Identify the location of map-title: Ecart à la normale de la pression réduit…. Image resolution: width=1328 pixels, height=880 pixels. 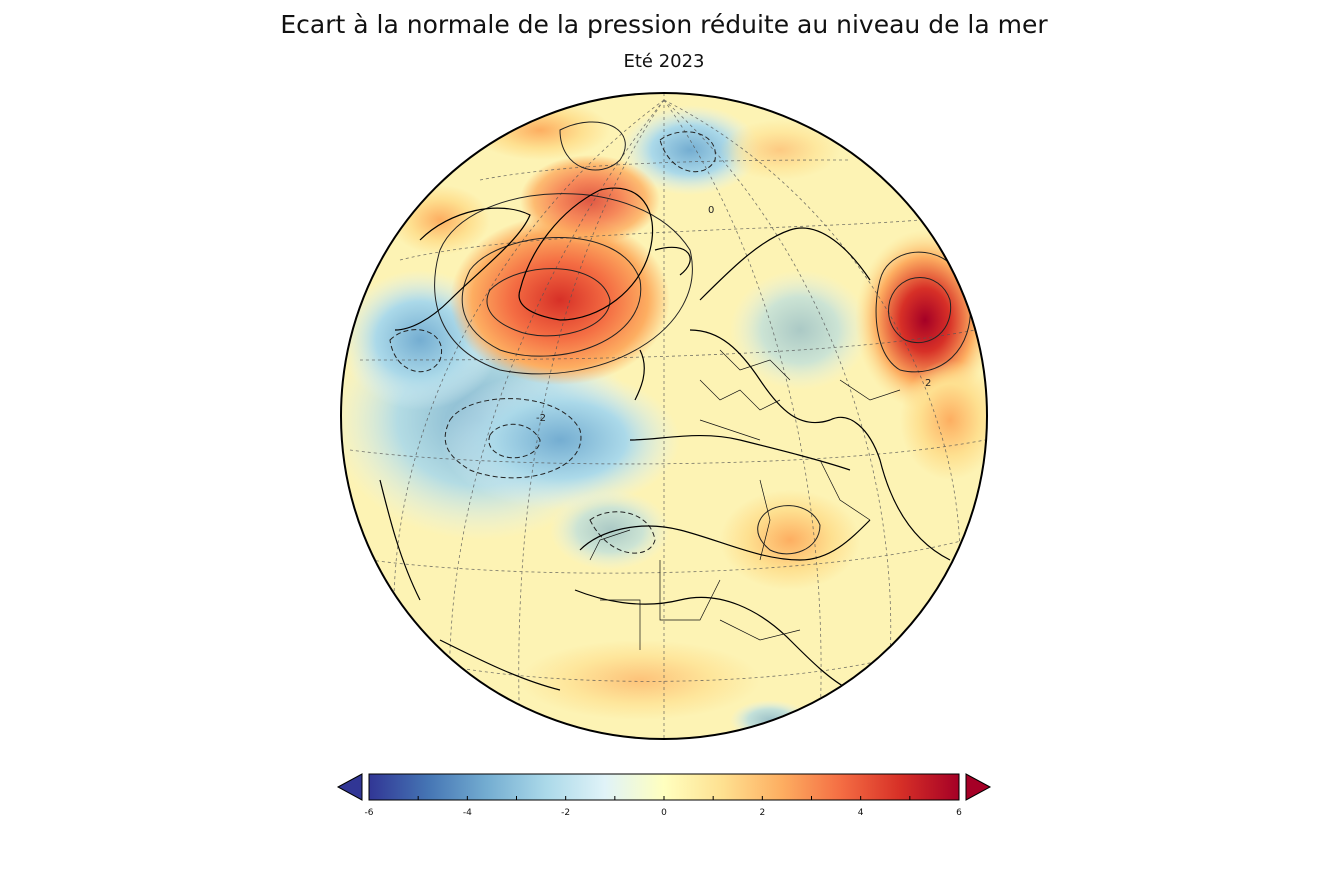
(664, 24).